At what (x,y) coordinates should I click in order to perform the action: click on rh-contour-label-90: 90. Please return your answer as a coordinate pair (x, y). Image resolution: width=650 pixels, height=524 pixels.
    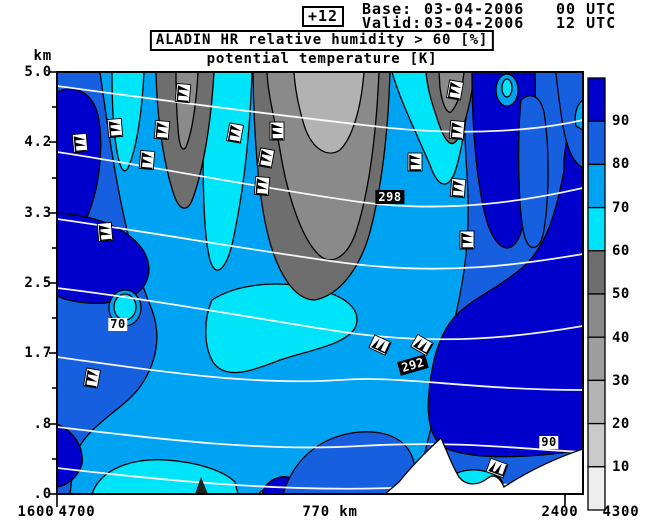
    Looking at the image, I should click on (549, 442).